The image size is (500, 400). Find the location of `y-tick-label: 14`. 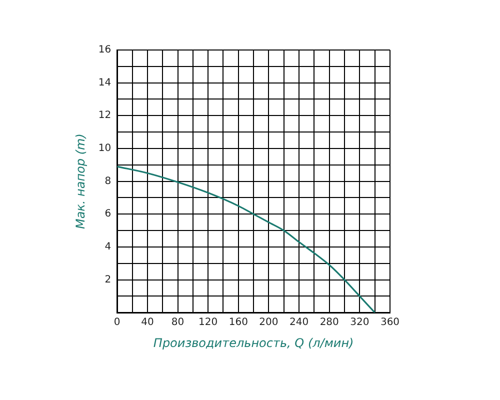

y-tick-label: 14 is located at coordinates (105, 82).